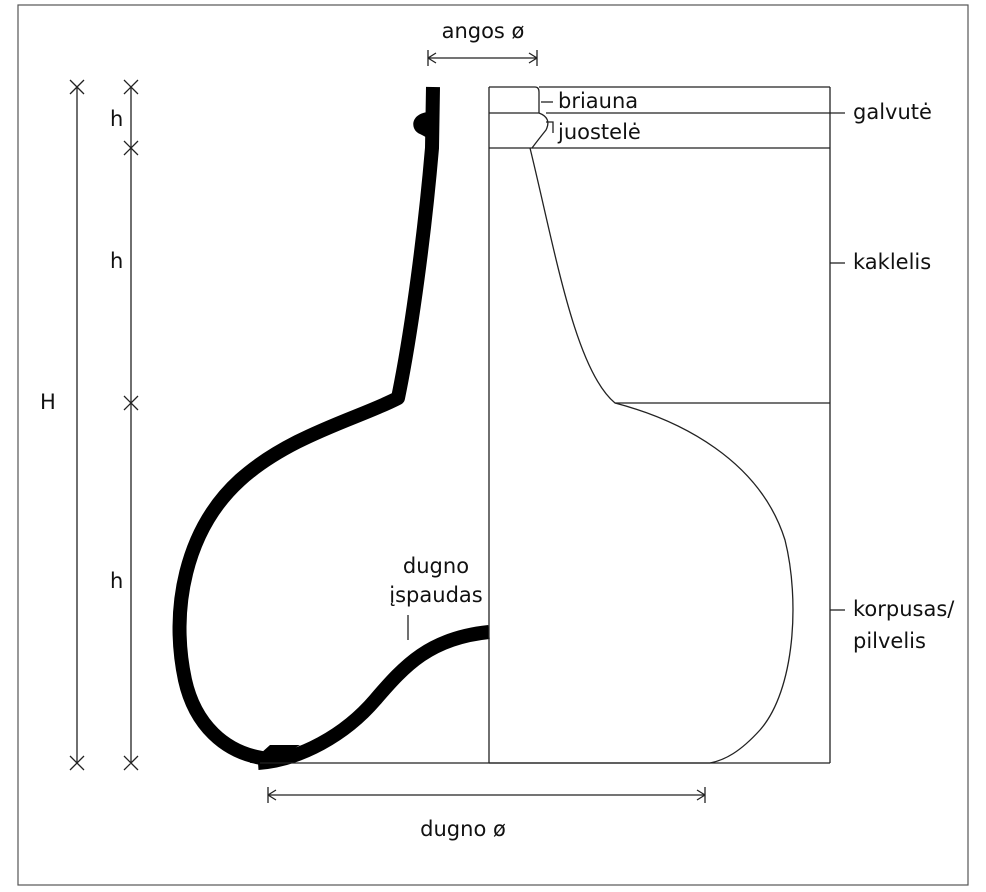  What do you see at coordinates (482, 58) in the screenshot?
I see `opening-dimension` at bounding box center [482, 58].